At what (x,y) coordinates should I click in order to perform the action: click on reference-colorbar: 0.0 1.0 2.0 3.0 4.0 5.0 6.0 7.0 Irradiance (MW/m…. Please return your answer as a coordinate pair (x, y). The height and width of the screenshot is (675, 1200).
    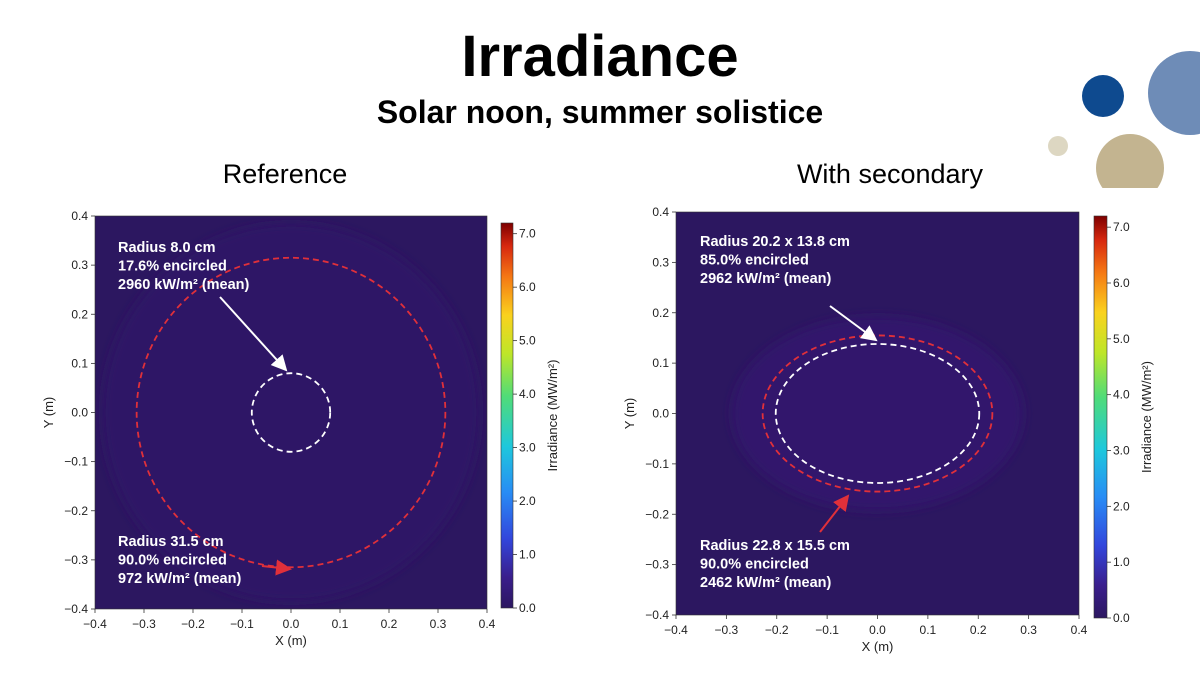
    Looking at the image, I should click on (530, 418).